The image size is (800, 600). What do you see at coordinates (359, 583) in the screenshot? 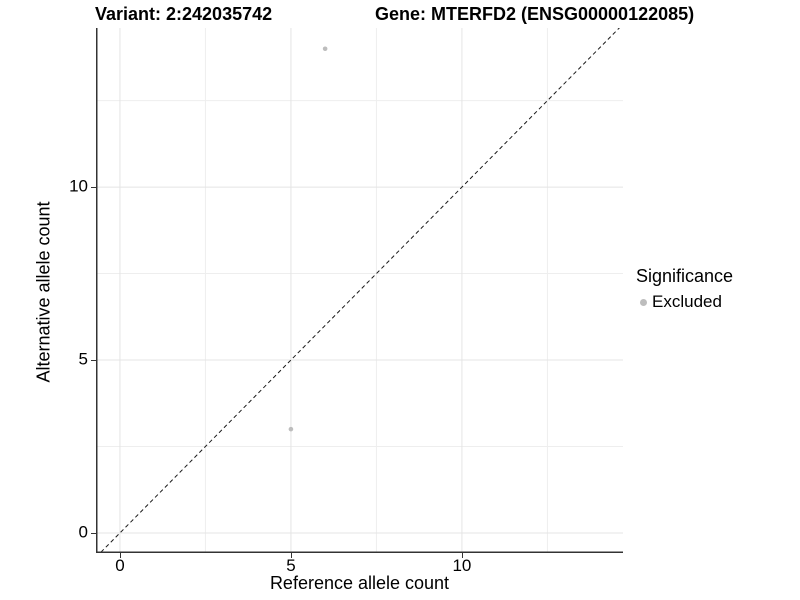
I see `x-axis-label: Reference allele count` at bounding box center [359, 583].